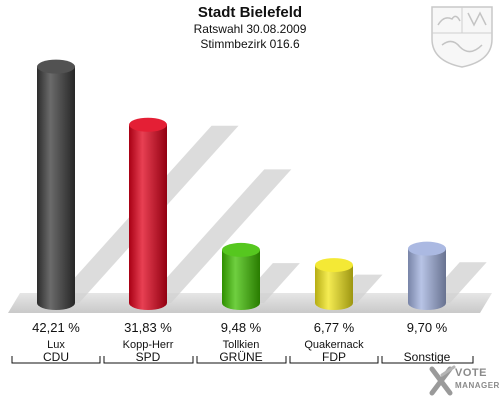 The height and width of the screenshot is (400, 500). I want to click on party-label-3: FDP, so click(334, 357).